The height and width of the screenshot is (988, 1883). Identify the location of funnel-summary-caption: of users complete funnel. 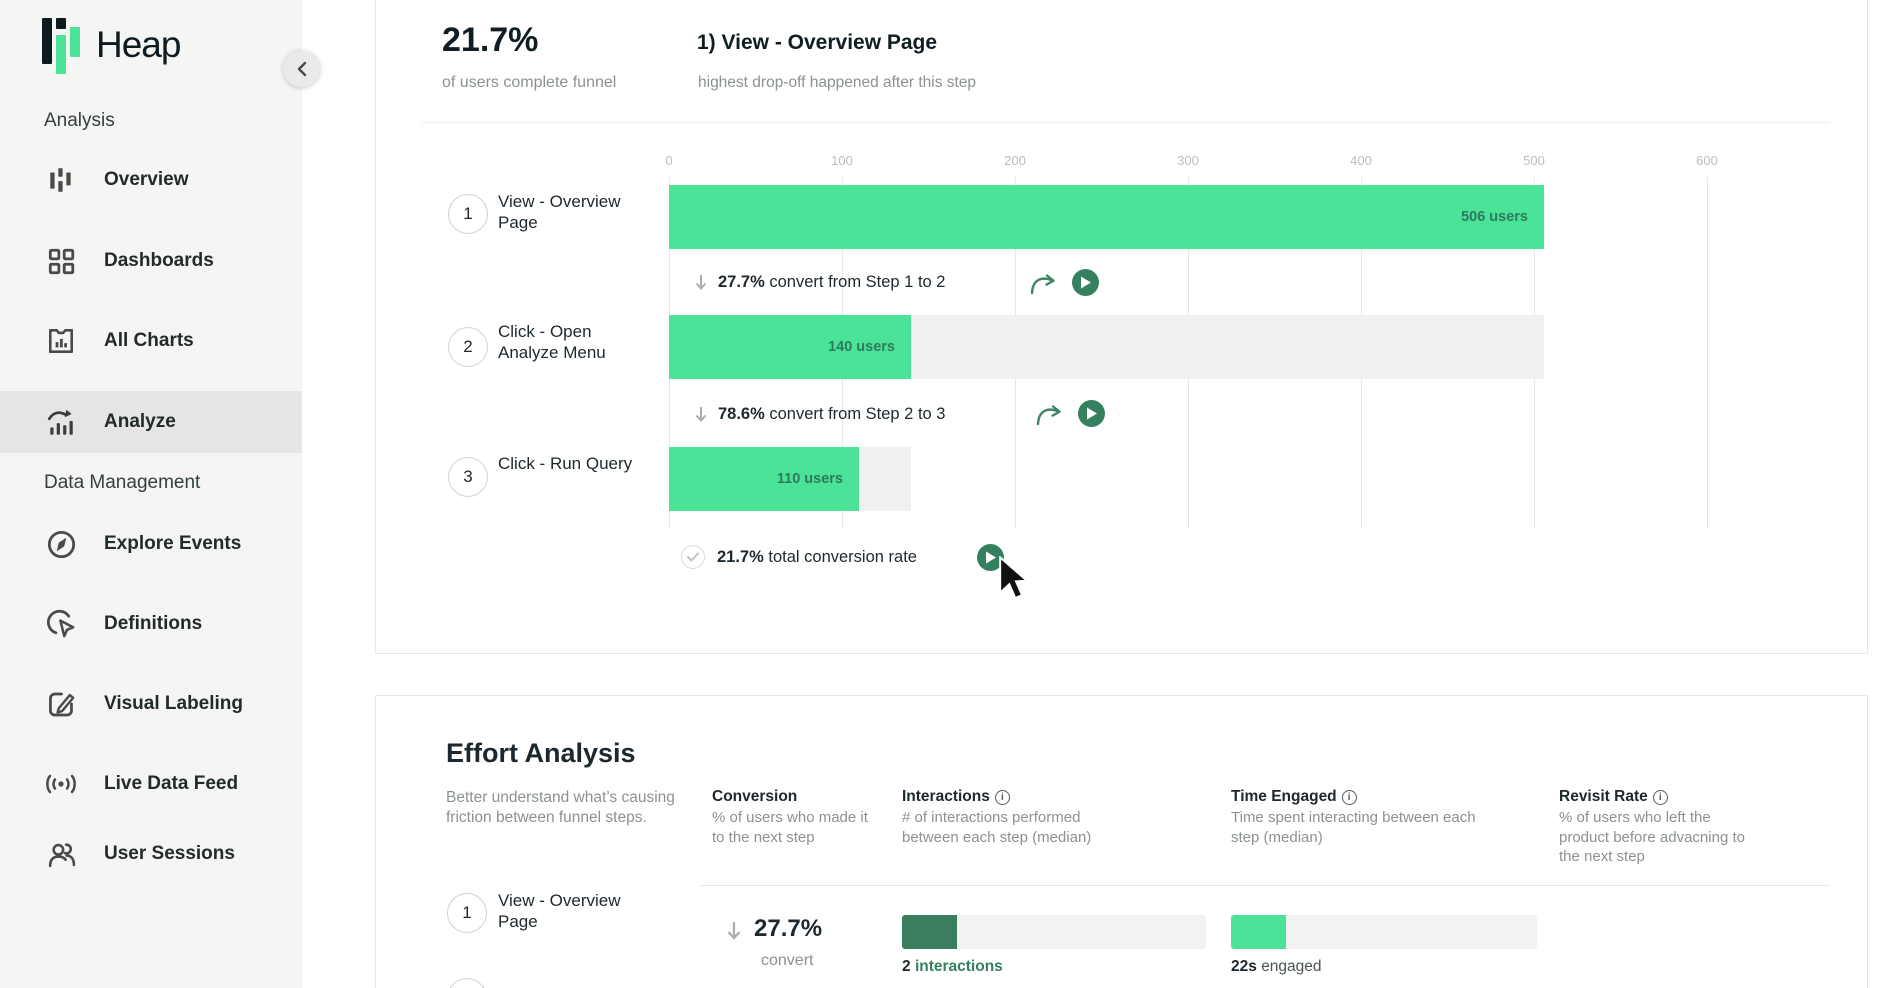
(529, 82).